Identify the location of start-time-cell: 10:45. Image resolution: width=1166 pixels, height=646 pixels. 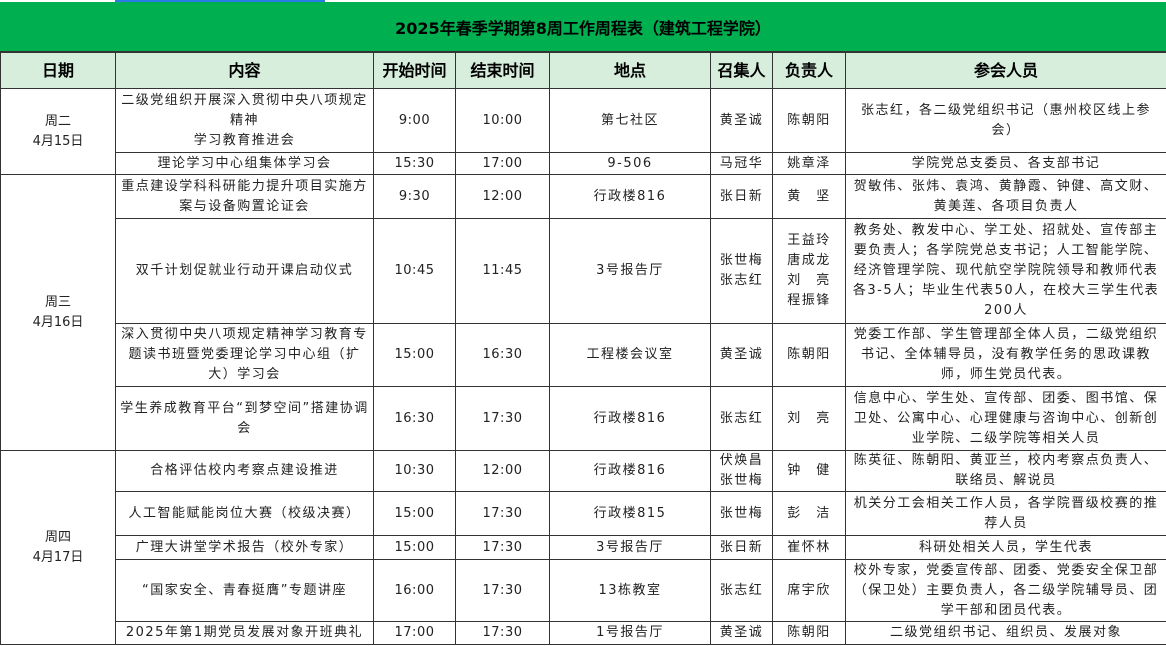
(414, 271).